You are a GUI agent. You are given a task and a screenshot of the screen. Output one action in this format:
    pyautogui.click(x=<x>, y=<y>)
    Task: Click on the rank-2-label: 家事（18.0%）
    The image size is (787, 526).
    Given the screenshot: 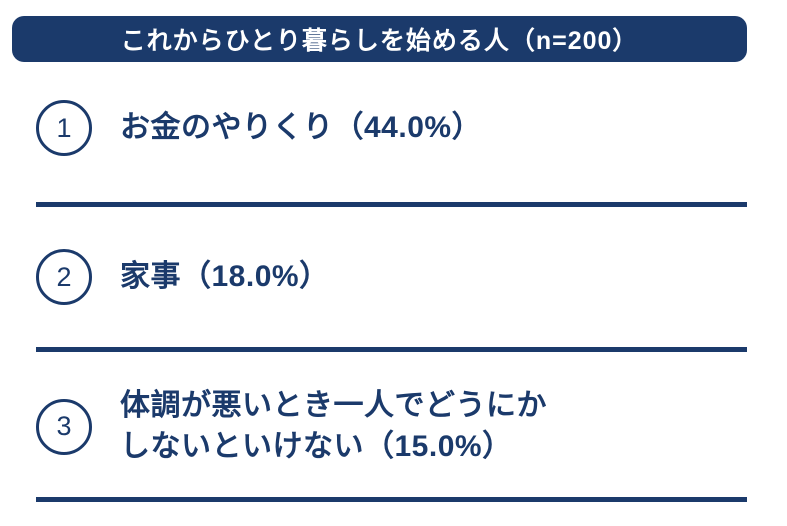 What is the action you would take?
    pyautogui.click(x=225, y=277)
    